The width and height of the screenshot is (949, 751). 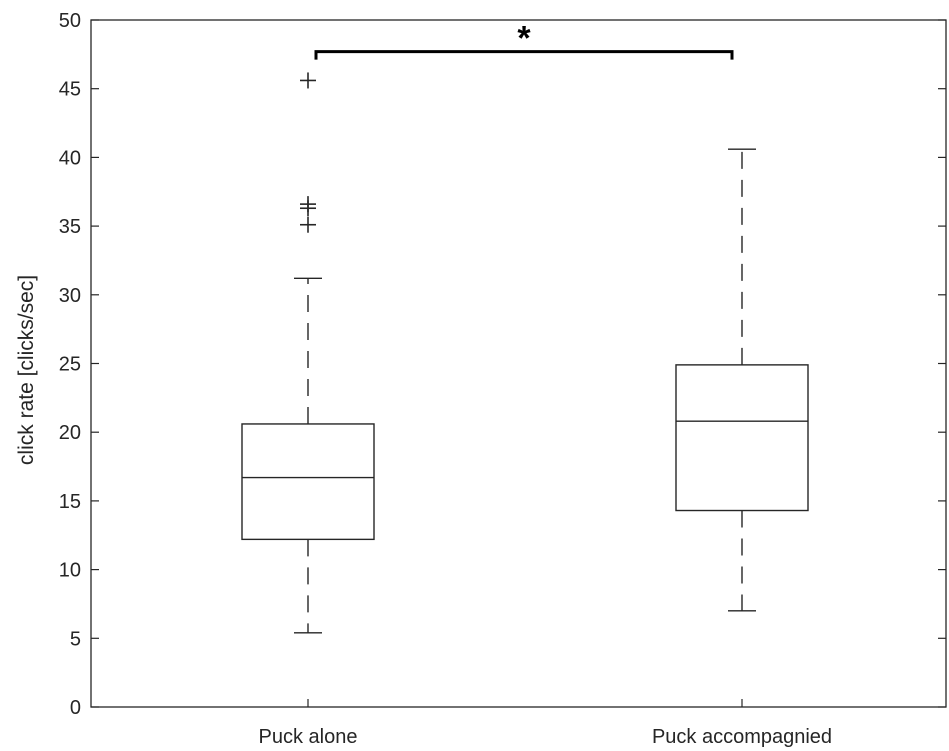 I want to click on y-tick-label: 45, so click(x=70, y=90).